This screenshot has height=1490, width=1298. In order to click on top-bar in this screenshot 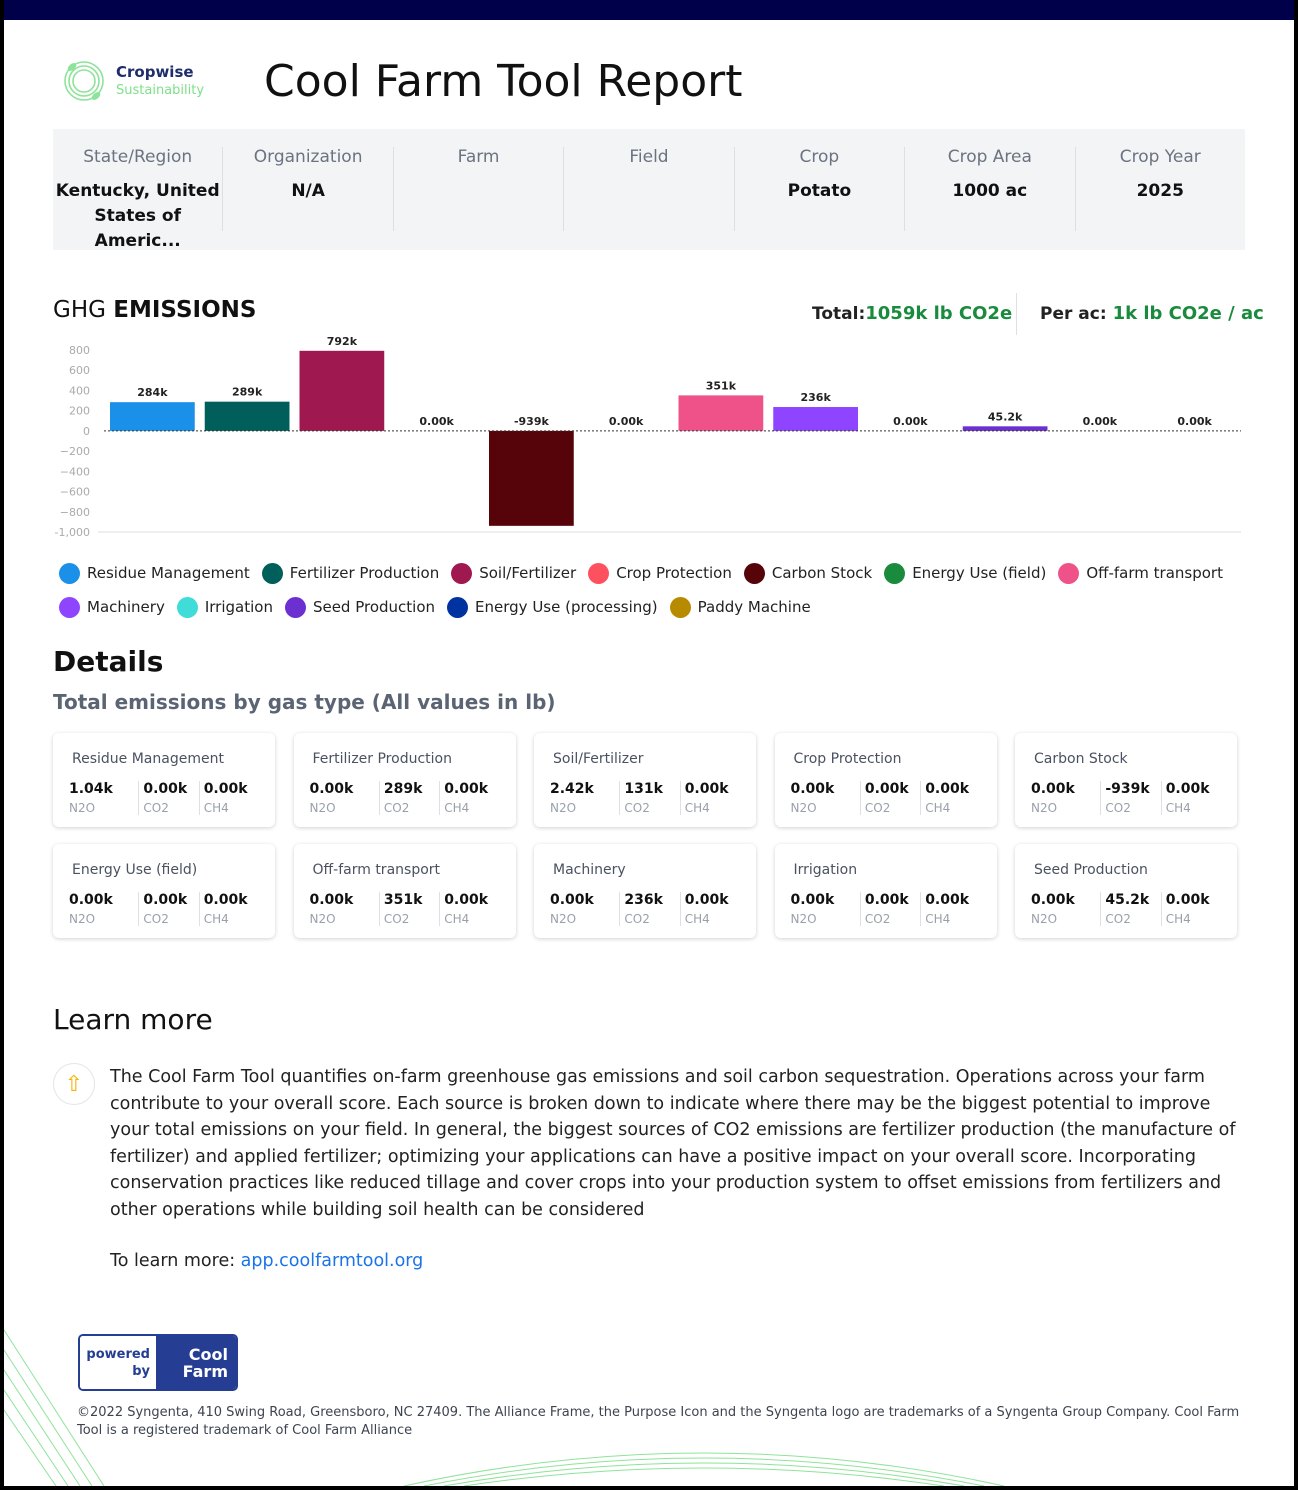, I will do `click(649, 10)`.